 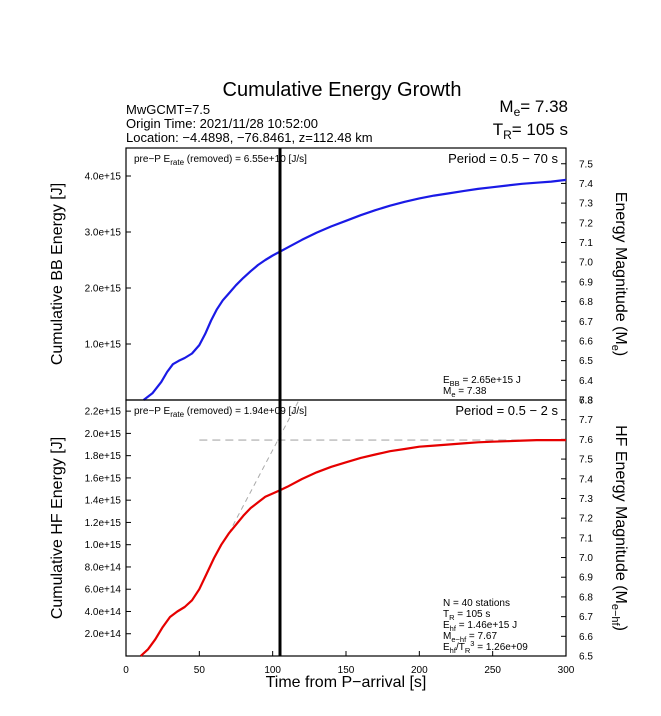 I want to click on hf-mag-tick-label: 7.7, so click(x=586, y=420).